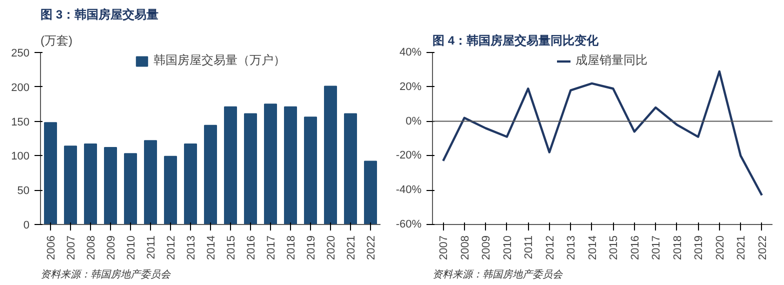  What do you see at coordinates (409, 190) in the screenshot?
I see `y-tick-label: -40%` at bounding box center [409, 190].